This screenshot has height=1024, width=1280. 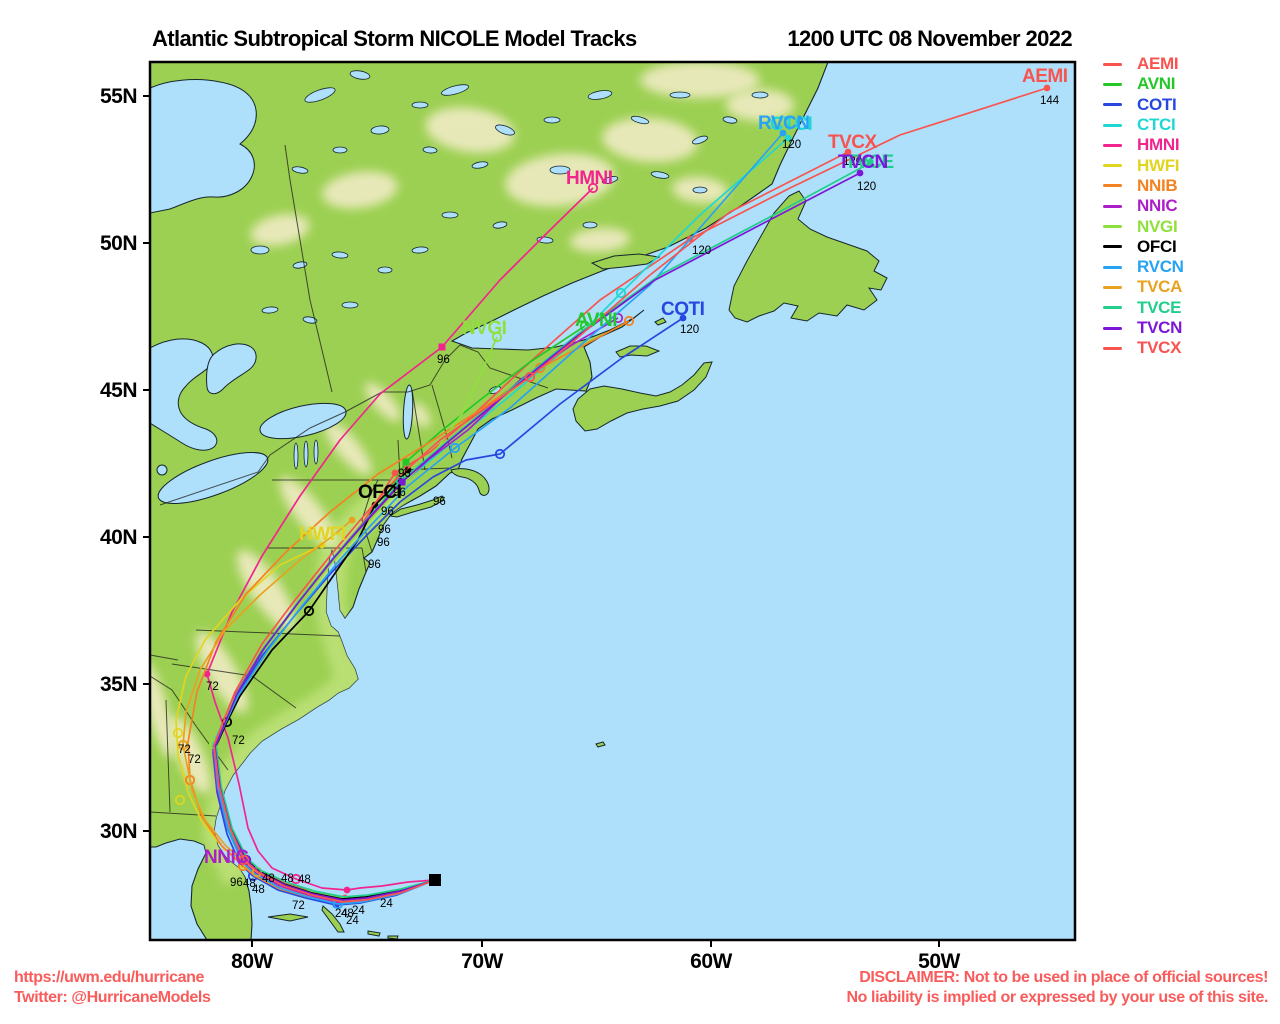 I want to click on y-tick-45N: 45N, so click(x=118, y=390).